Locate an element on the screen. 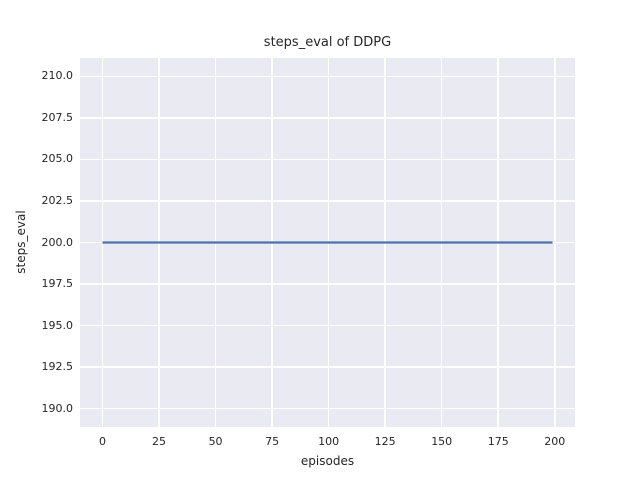  y-tick-label: 197.5 is located at coordinates (57, 284).